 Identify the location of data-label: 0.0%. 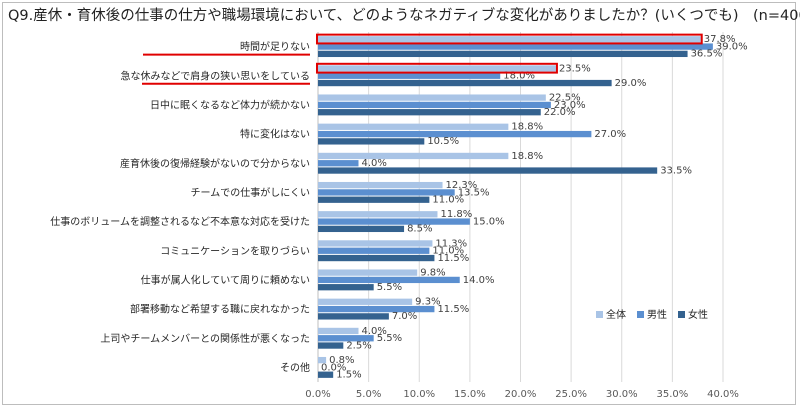
(333, 367).